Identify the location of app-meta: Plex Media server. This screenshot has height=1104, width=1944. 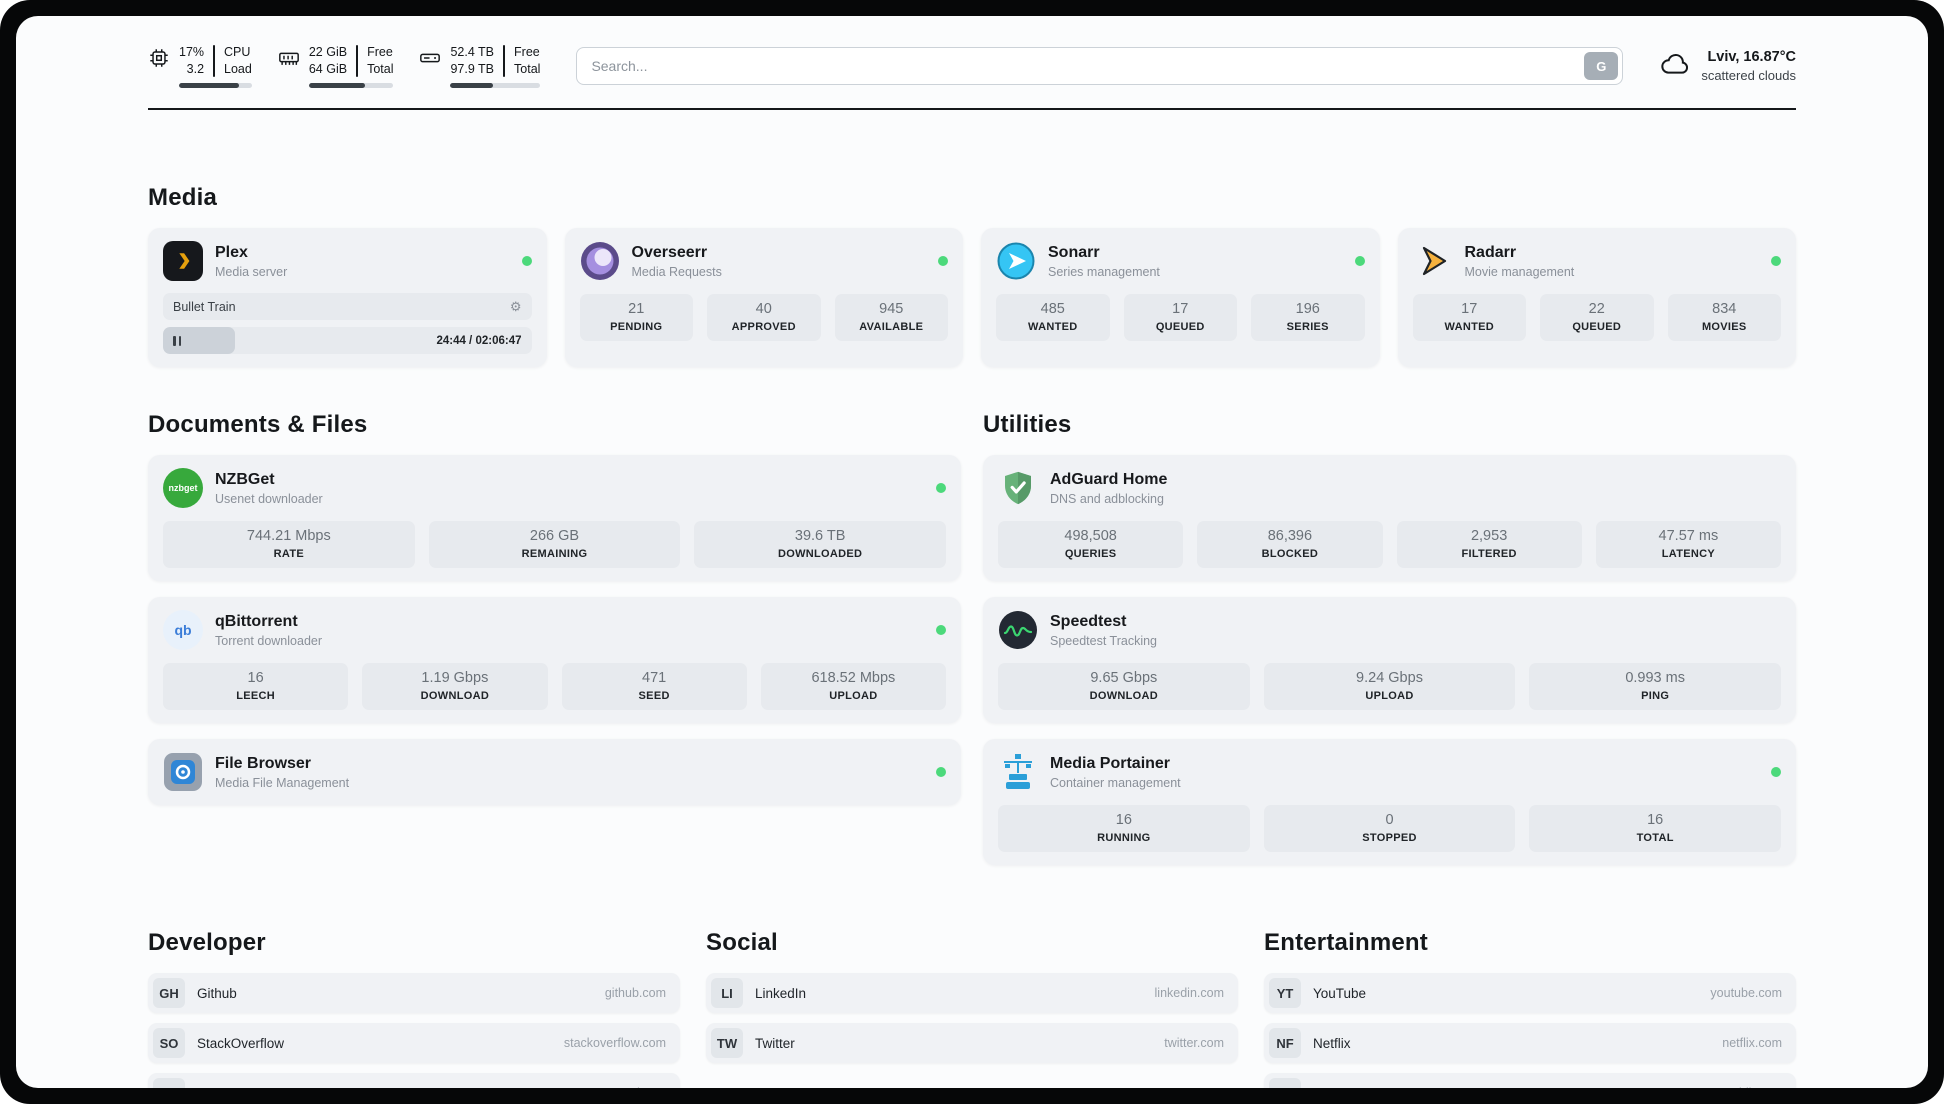
(251, 261).